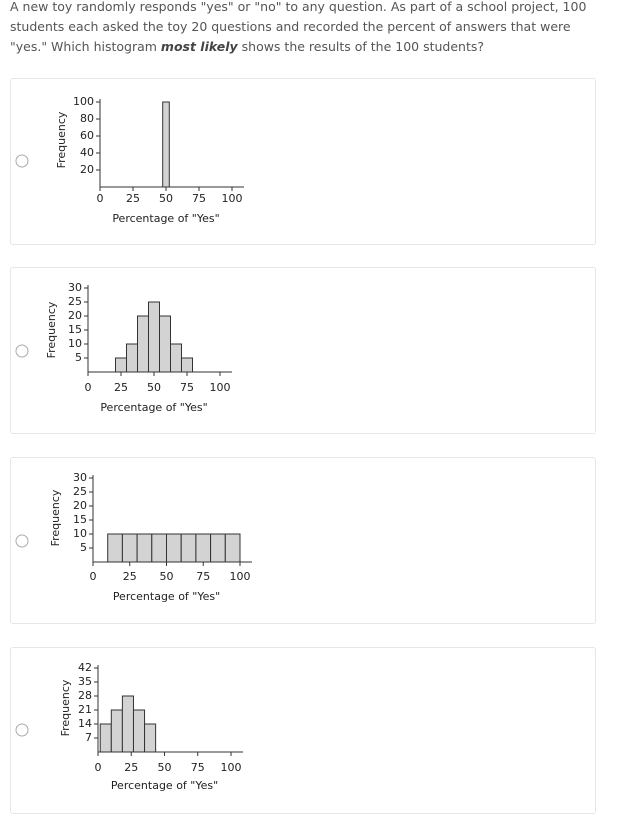 The image size is (622, 823). I want to click on y-tick-label: 21, so click(85, 709).